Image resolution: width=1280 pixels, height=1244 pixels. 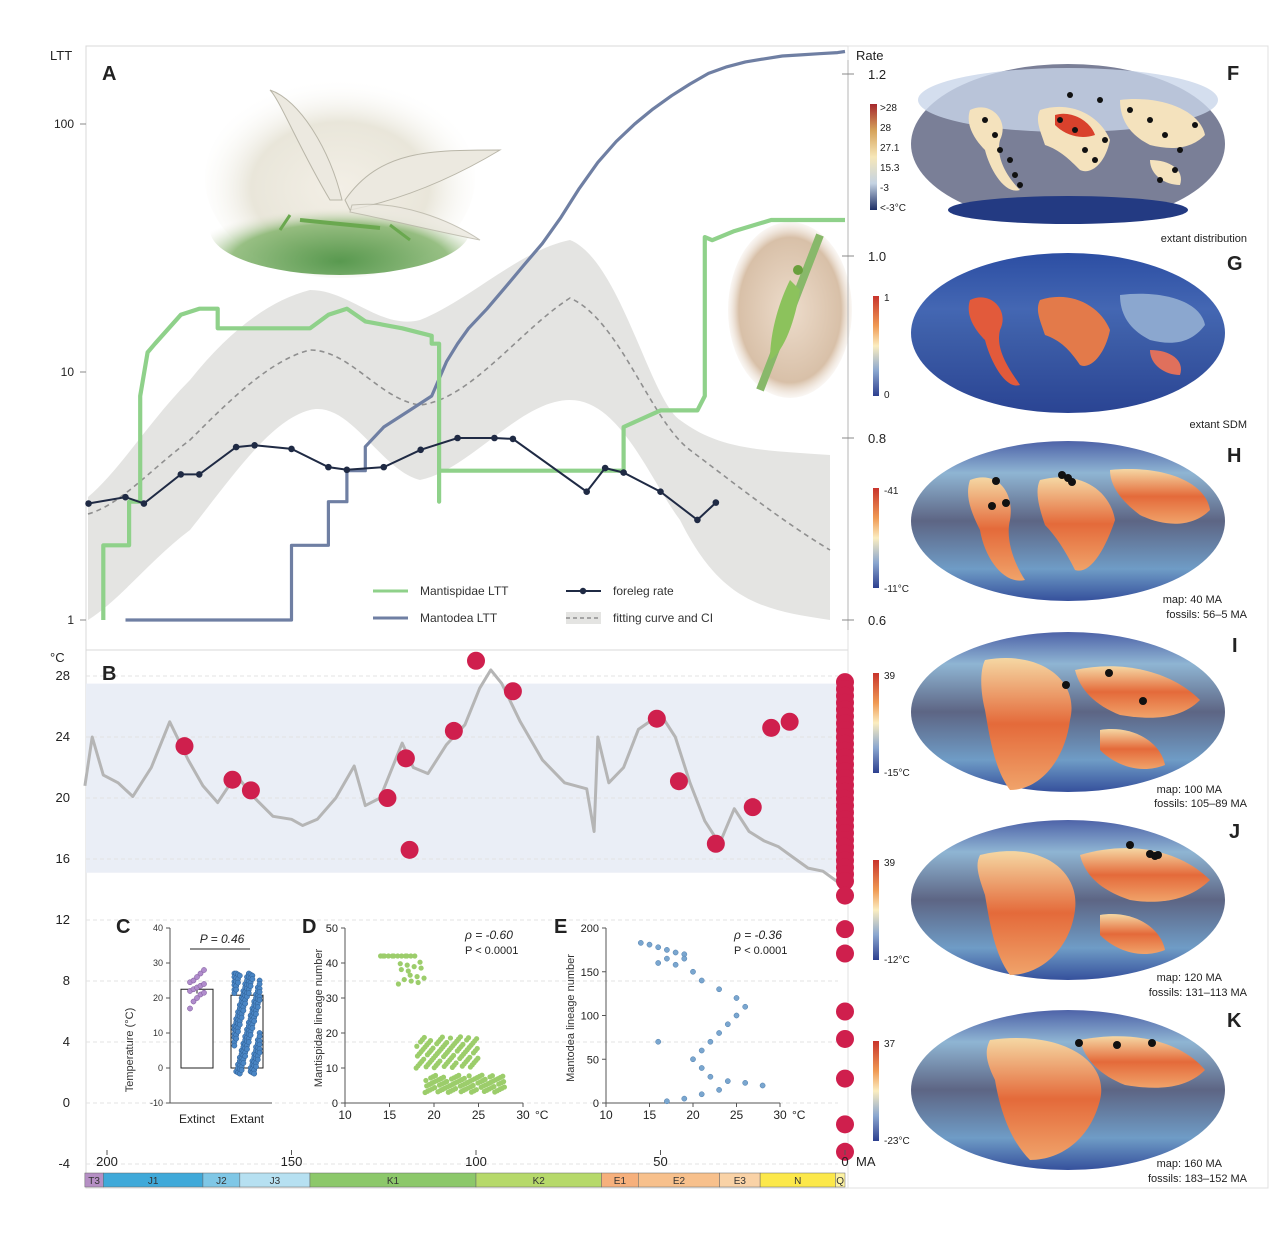 What do you see at coordinates (790, 310) in the screenshot?
I see `mantis-illustration` at bounding box center [790, 310].